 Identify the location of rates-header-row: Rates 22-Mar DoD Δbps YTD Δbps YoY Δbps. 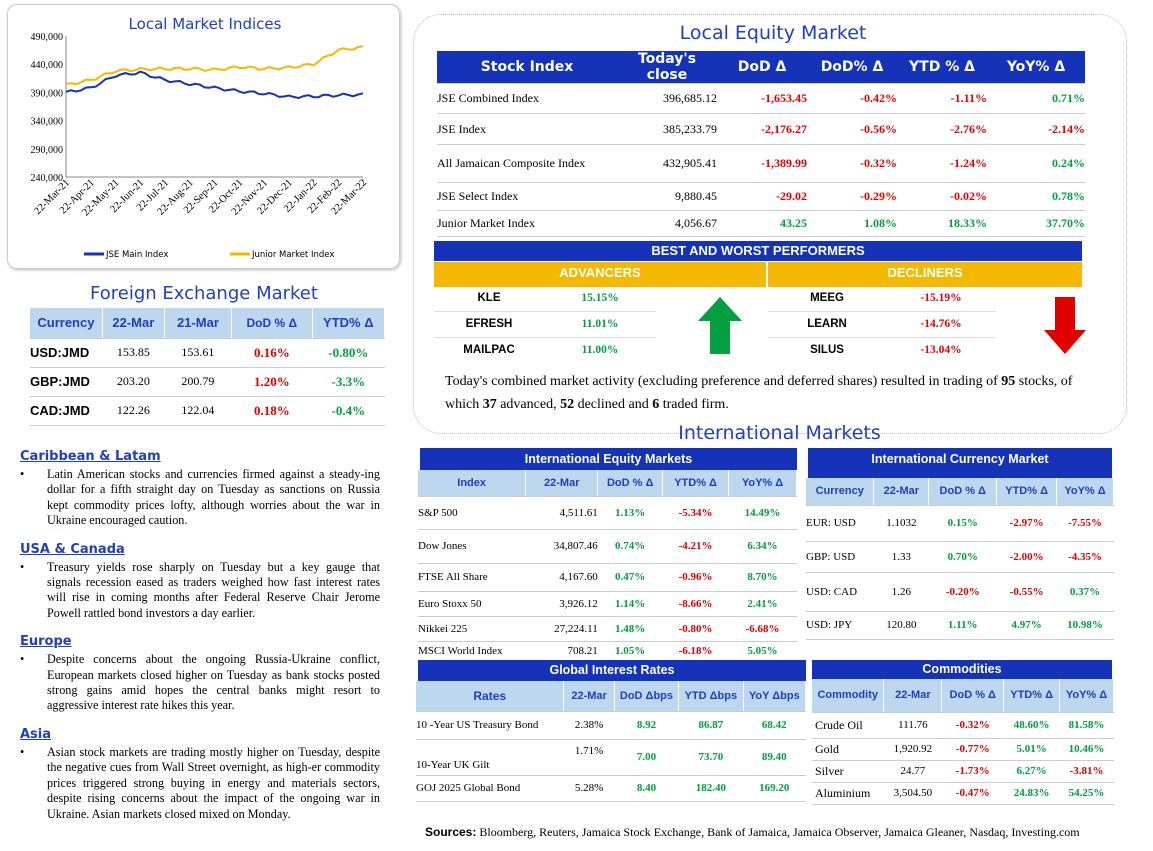
(611, 696).